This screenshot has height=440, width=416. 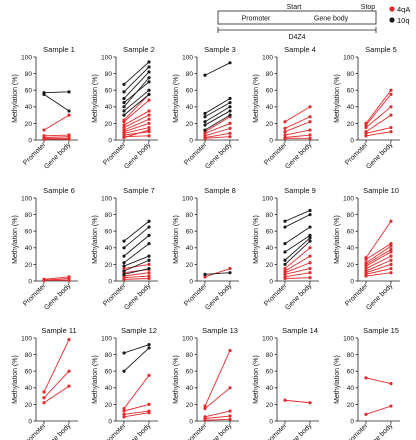 What do you see at coordinates (270, 388) in the screenshot?
I see `y-tick-label: 40` at bounding box center [270, 388].